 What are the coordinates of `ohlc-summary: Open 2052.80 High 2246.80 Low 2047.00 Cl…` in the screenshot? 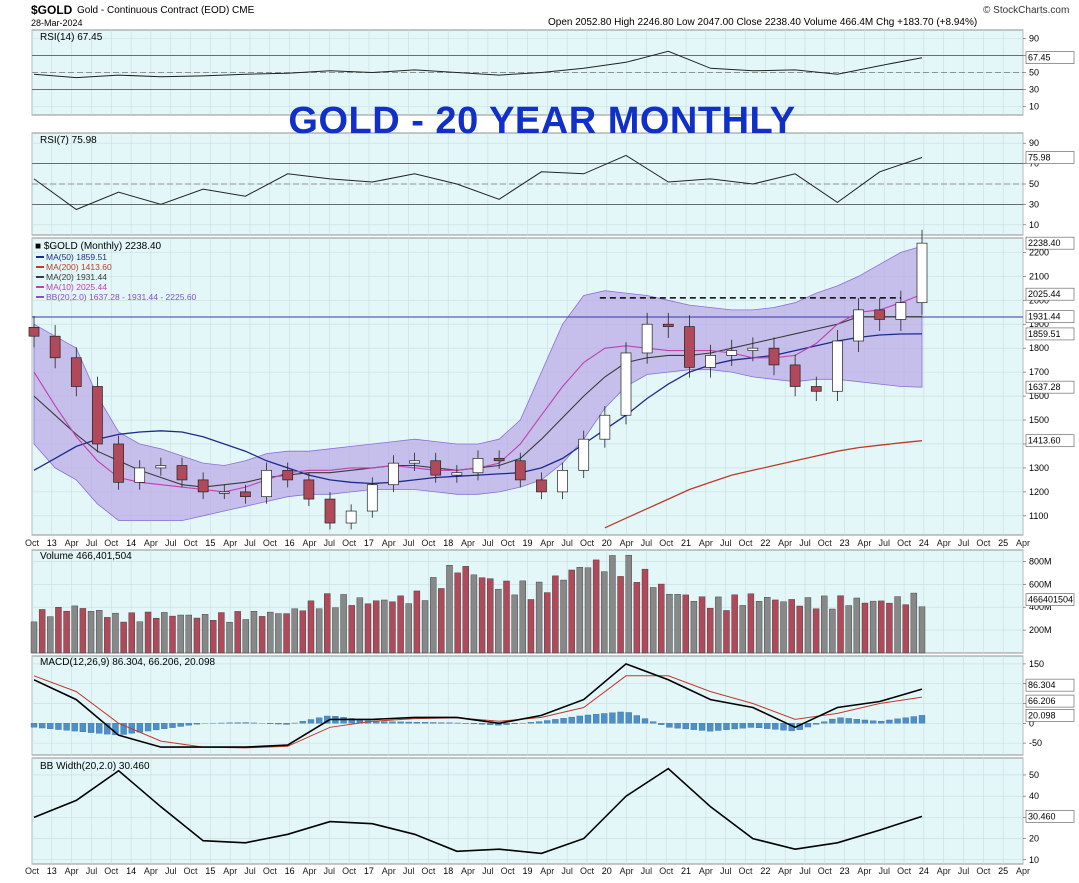 It's located at (763, 22).